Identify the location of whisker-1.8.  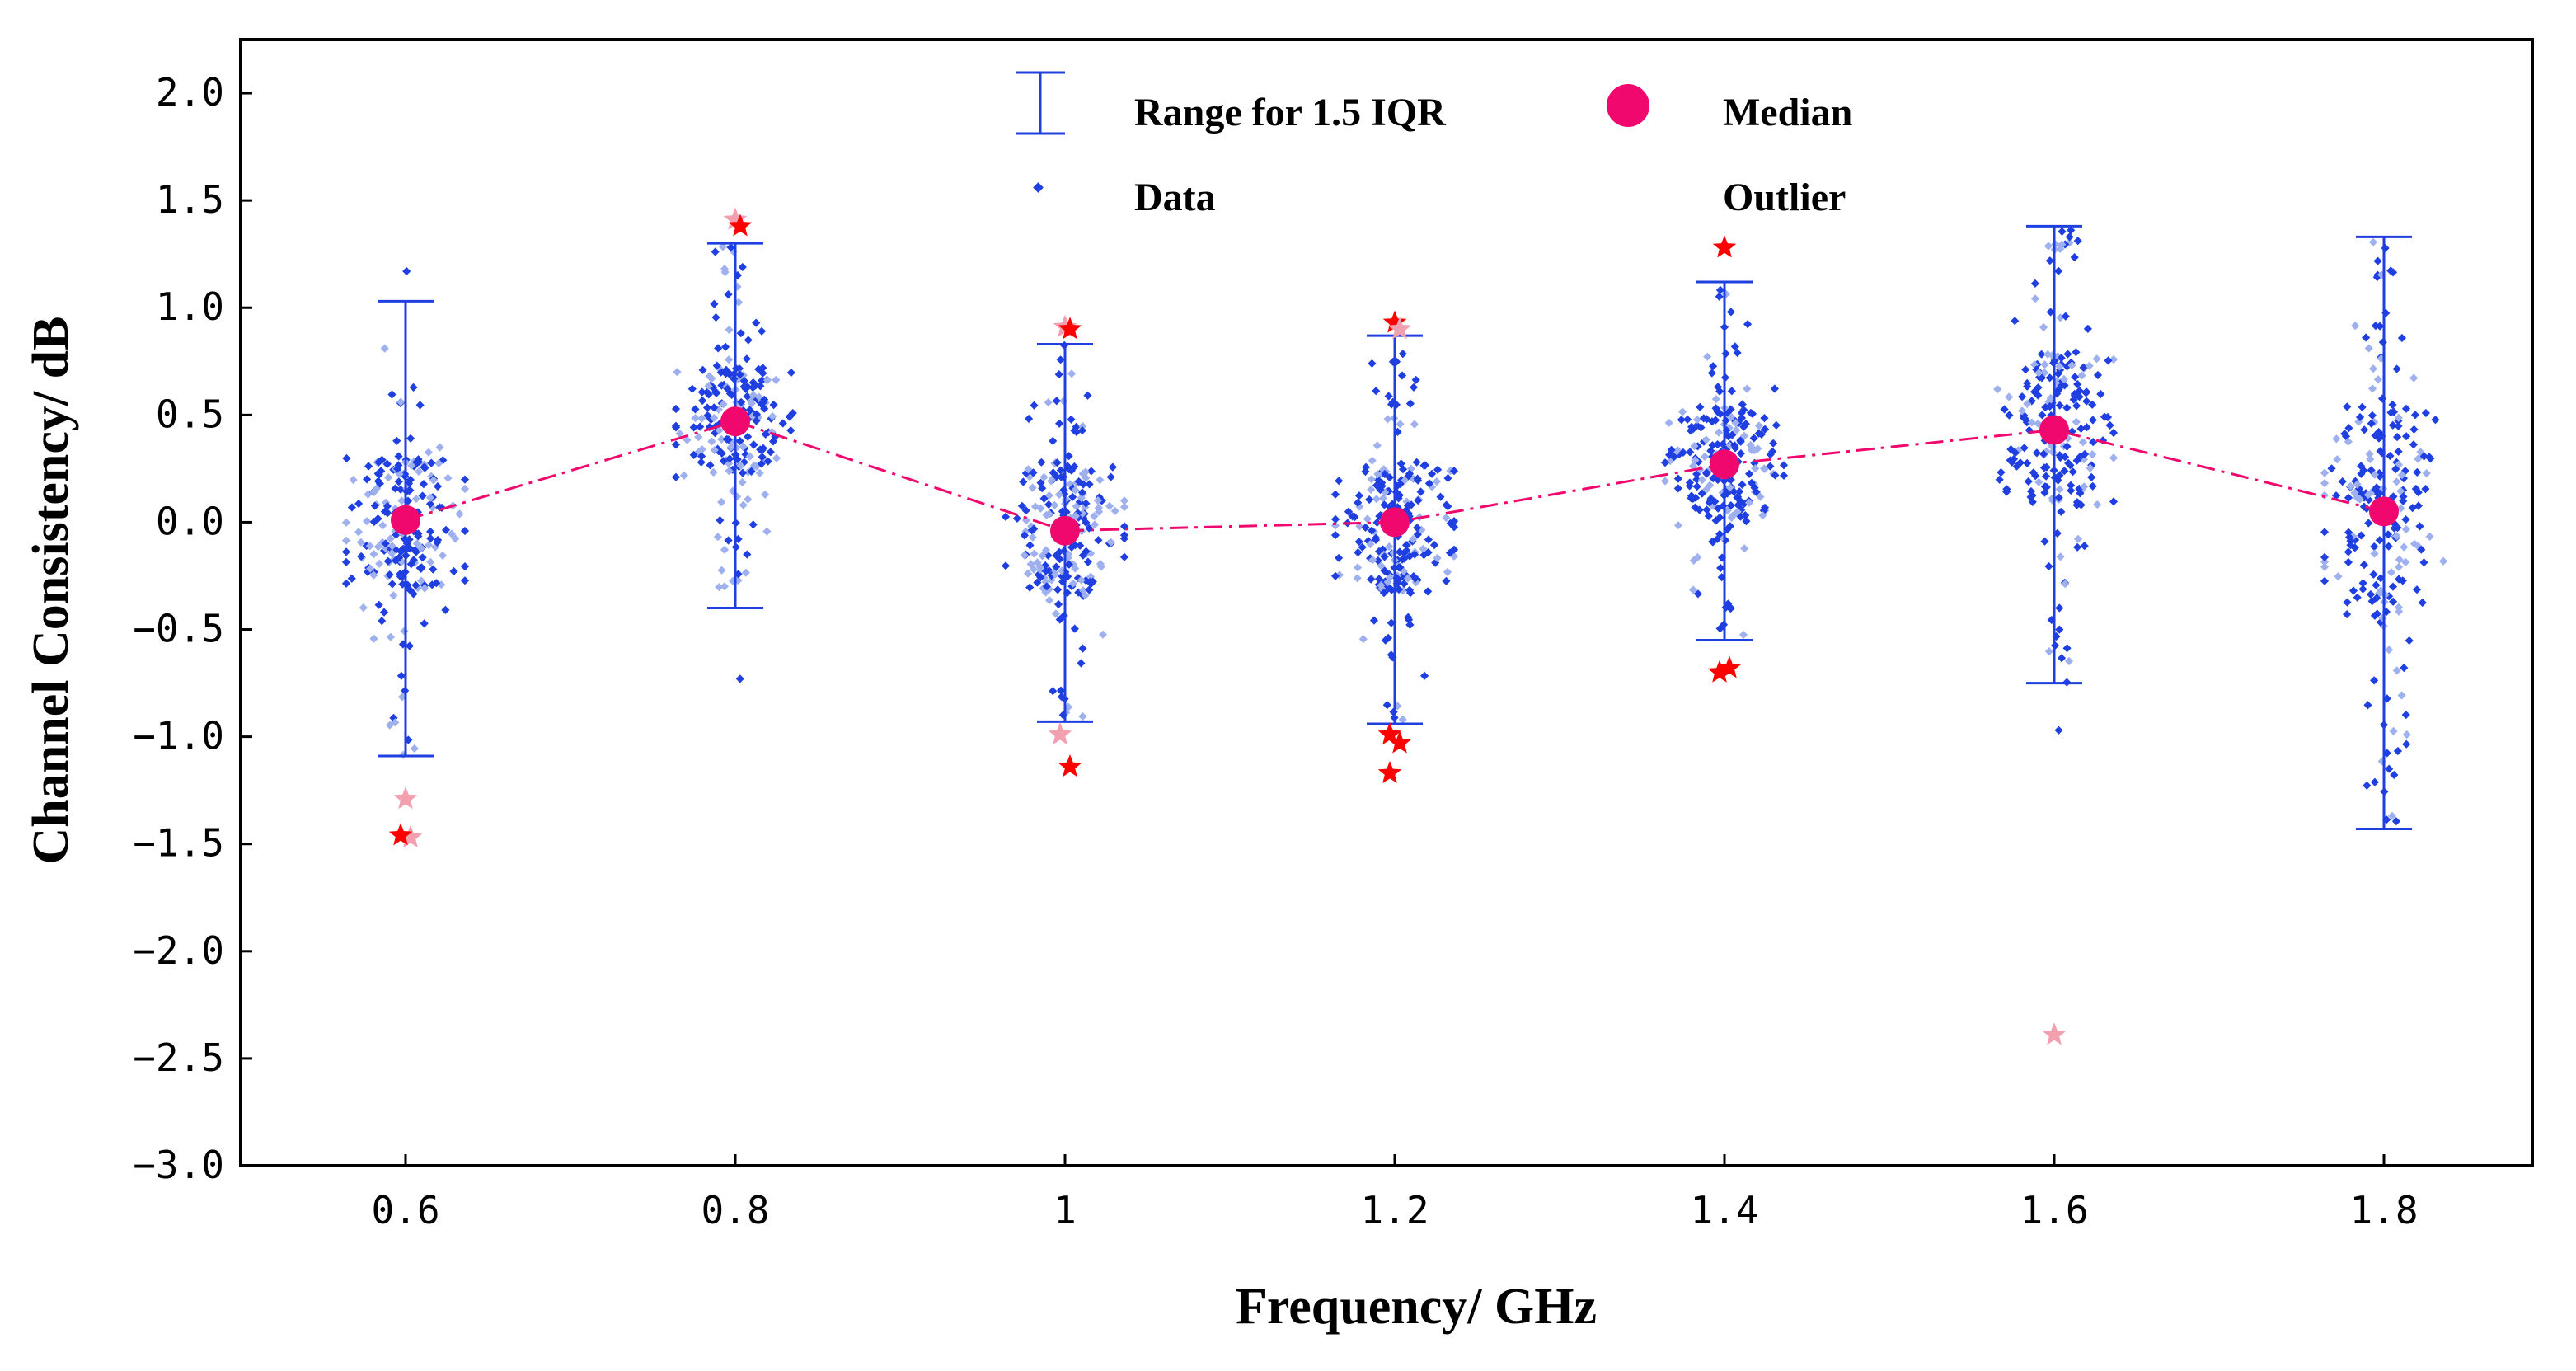
(2384, 533).